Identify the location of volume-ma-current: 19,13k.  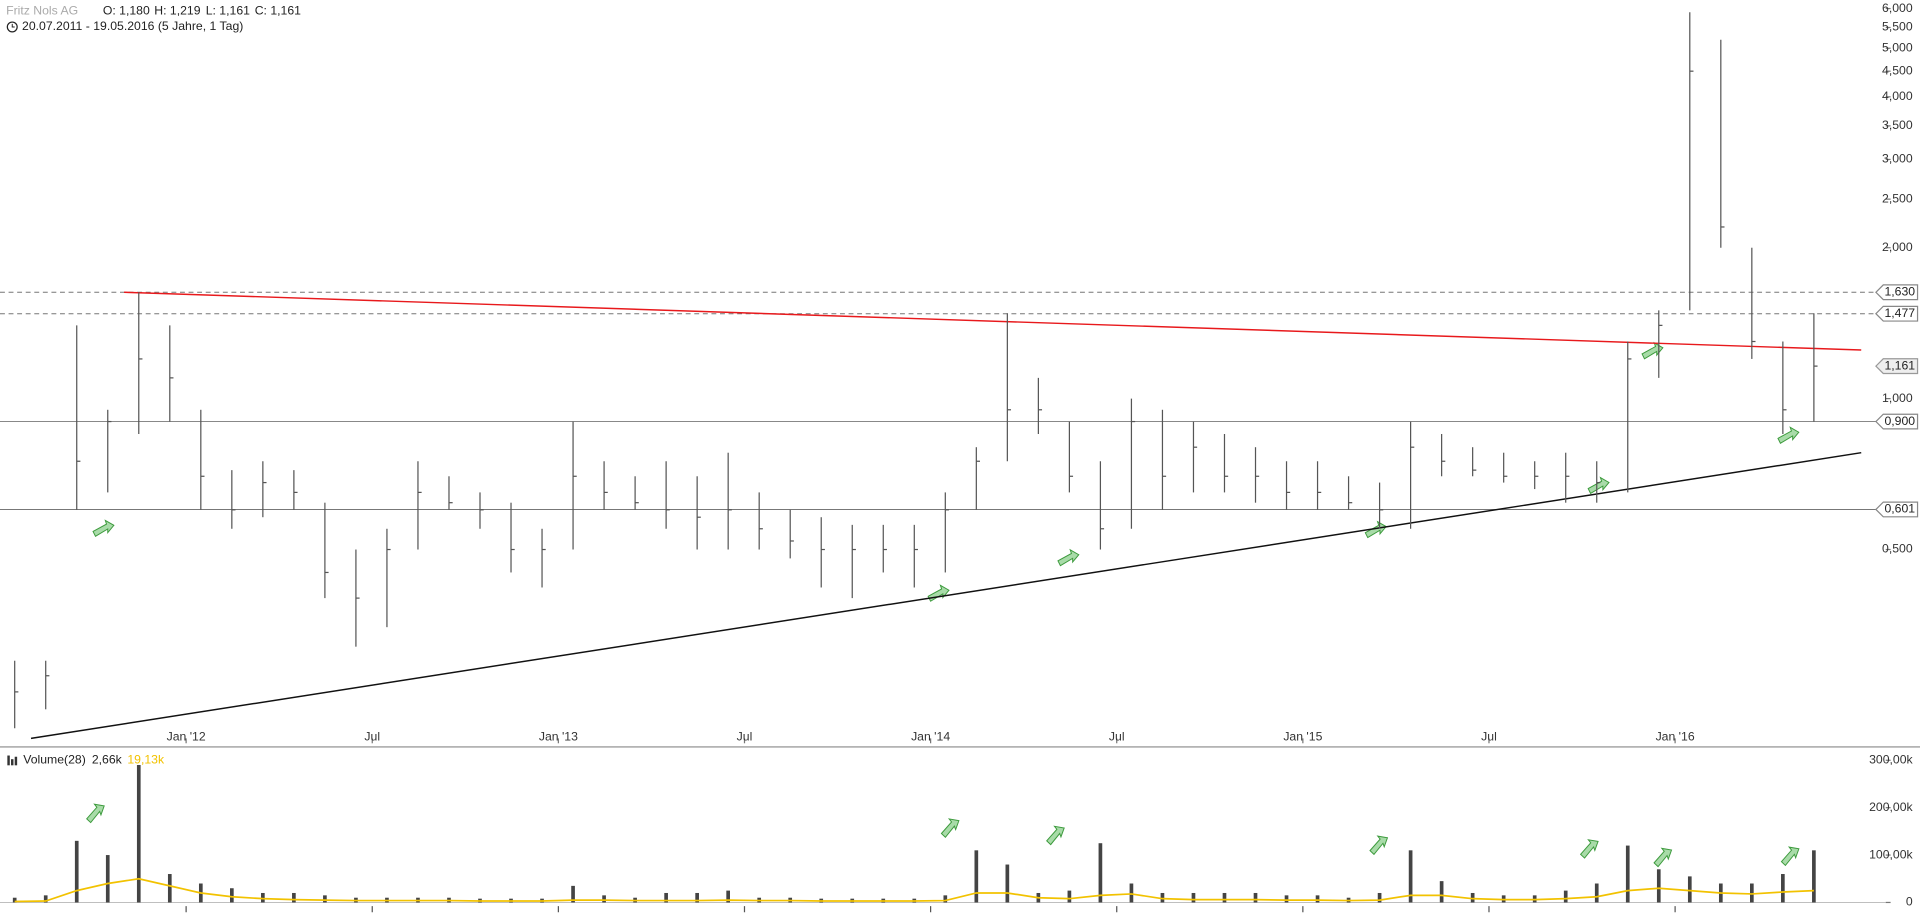
(146, 760).